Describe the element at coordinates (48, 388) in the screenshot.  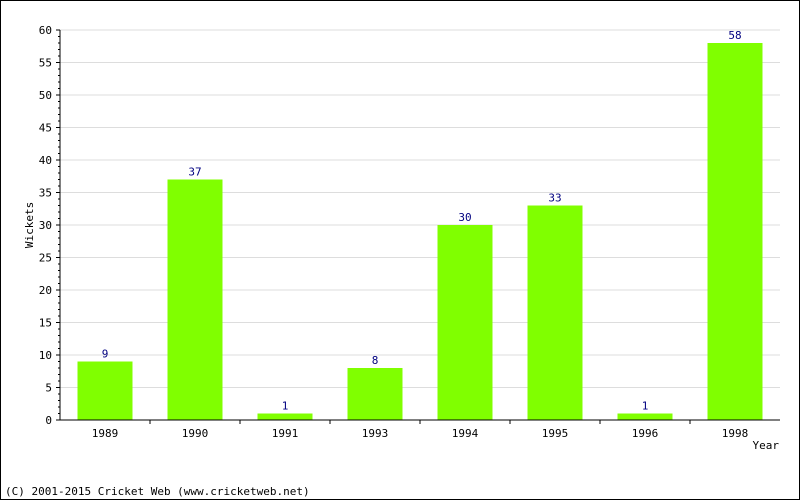
I see `y-tick-label: 5` at that location.